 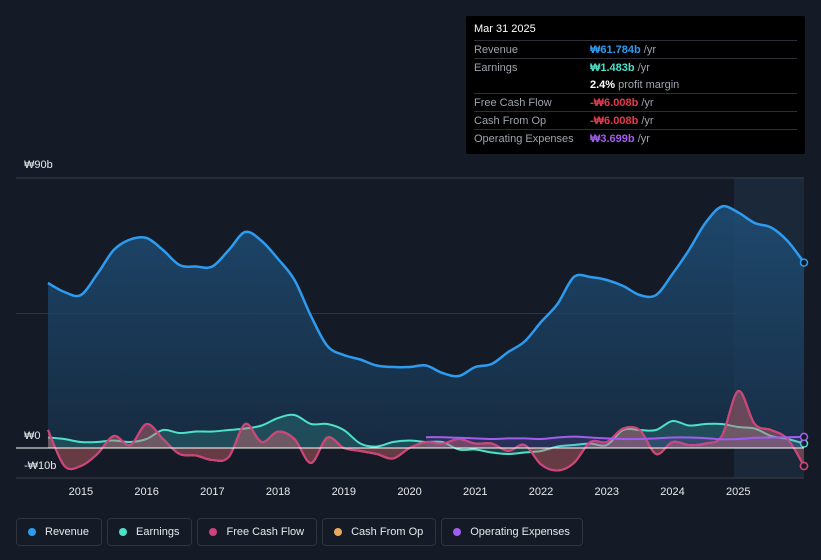 What do you see at coordinates (40, 466) in the screenshot?
I see `y-tick-label-bottom: -₩10b` at bounding box center [40, 466].